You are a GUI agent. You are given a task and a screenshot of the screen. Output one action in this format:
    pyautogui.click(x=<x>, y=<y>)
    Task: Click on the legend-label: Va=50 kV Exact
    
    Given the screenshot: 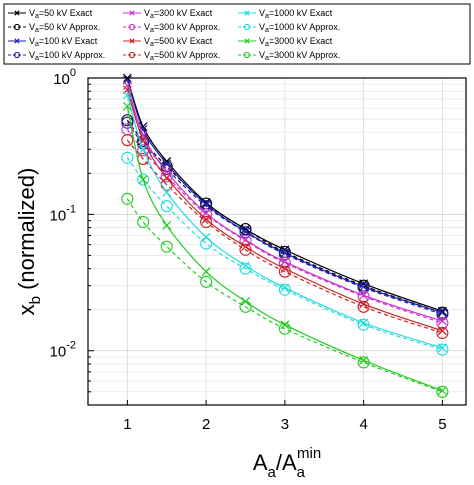 What is the action you would take?
    pyautogui.click(x=61, y=14)
    